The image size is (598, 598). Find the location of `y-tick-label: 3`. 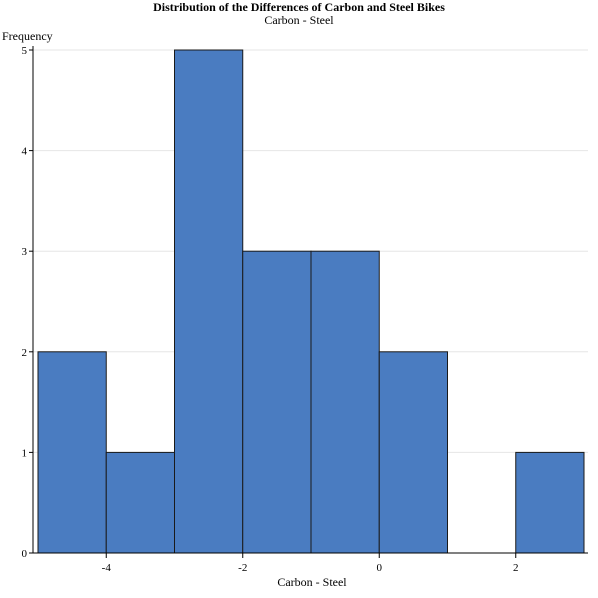

y-tick-label: 3 is located at coordinates (25, 252).